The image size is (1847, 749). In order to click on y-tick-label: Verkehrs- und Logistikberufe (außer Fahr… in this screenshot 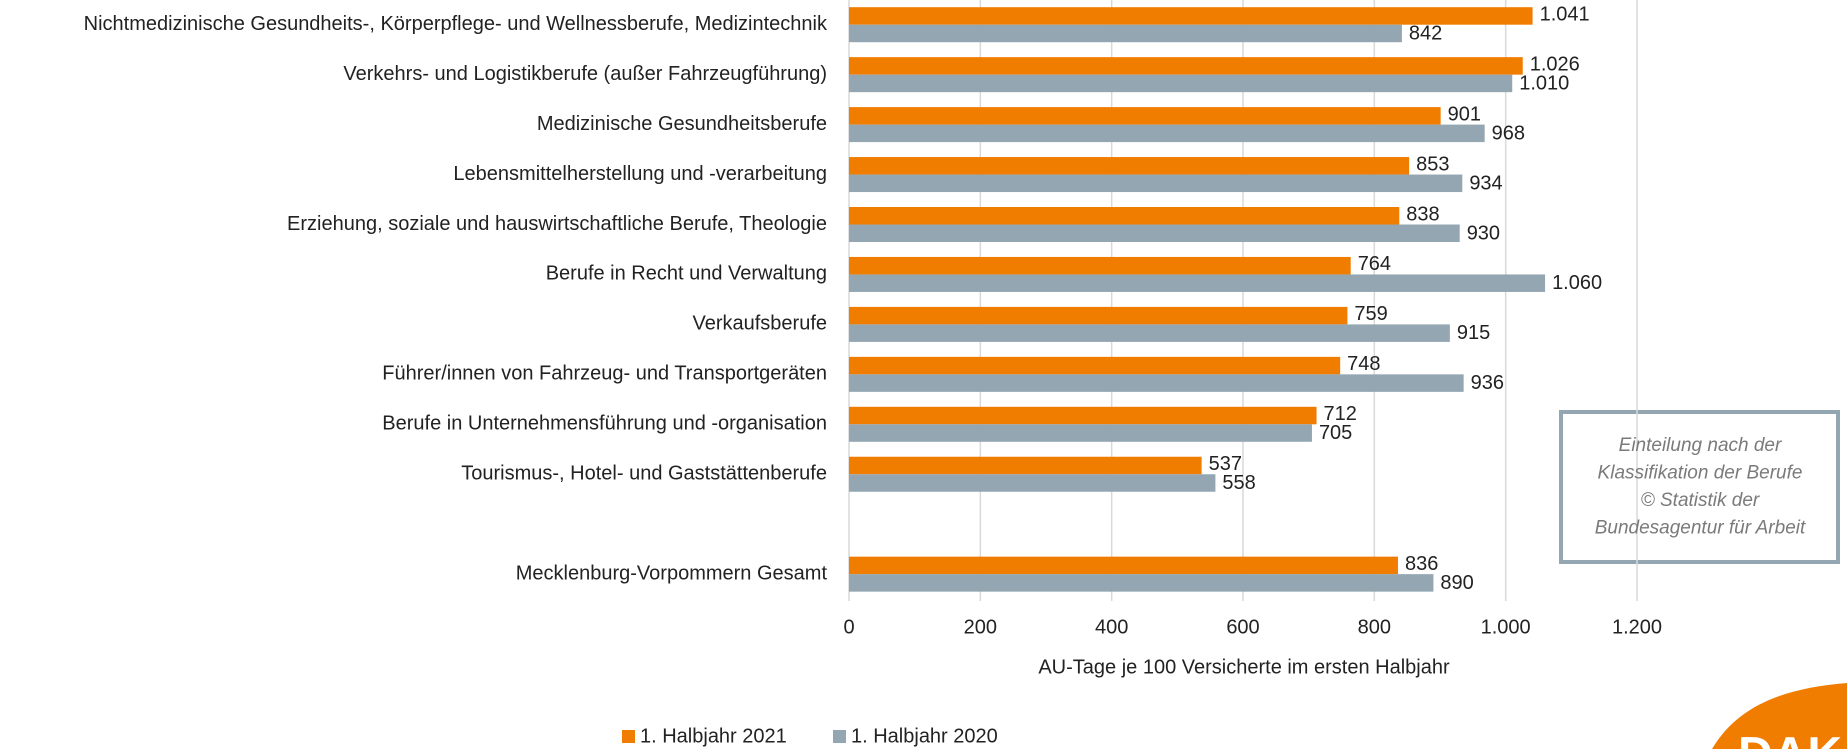, I will do `click(585, 74)`.